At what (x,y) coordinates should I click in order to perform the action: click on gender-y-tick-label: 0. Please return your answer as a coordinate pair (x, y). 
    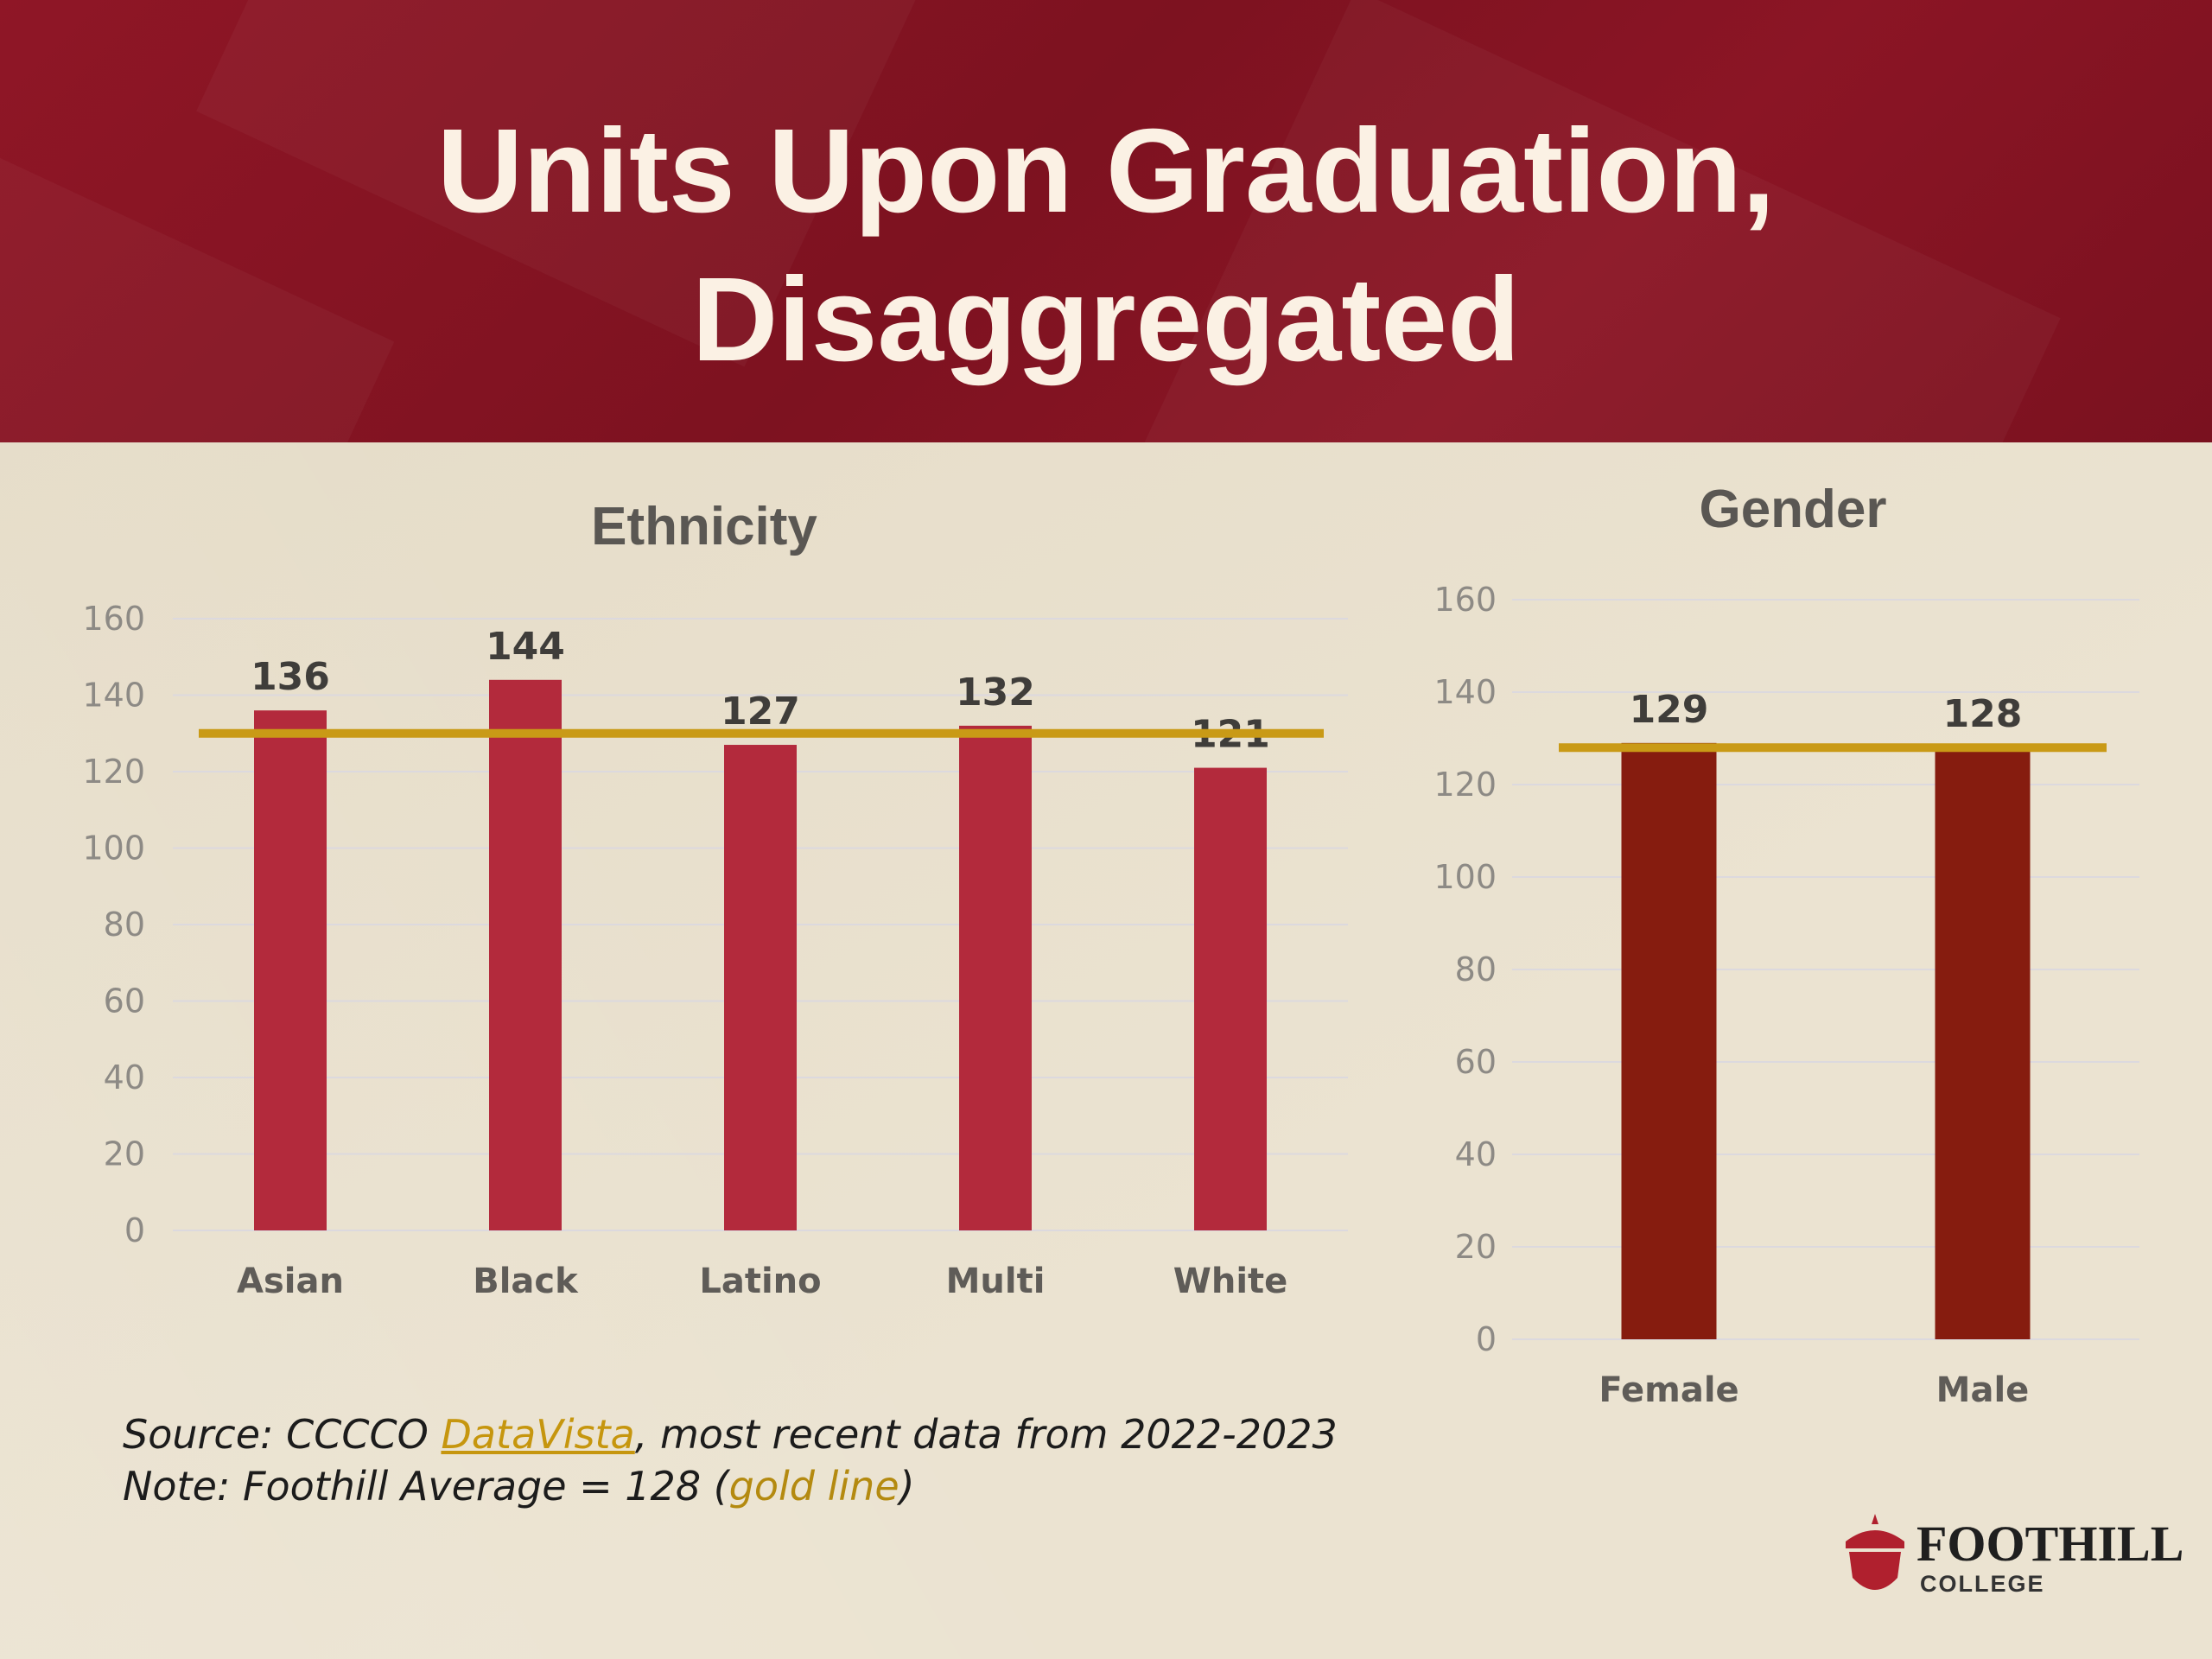
    Looking at the image, I should click on (1486, 1339).